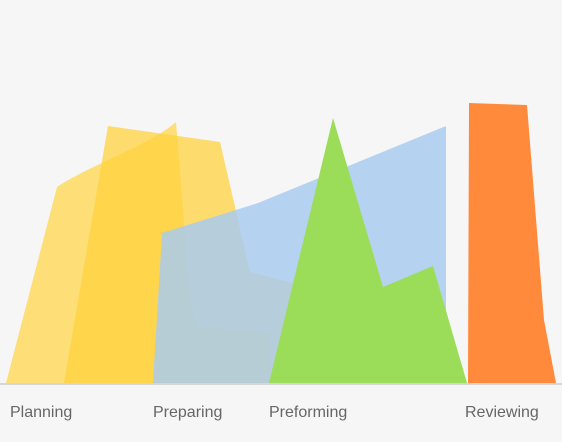  I want to click on phase-label-planning: Planning, so click(41, 412).